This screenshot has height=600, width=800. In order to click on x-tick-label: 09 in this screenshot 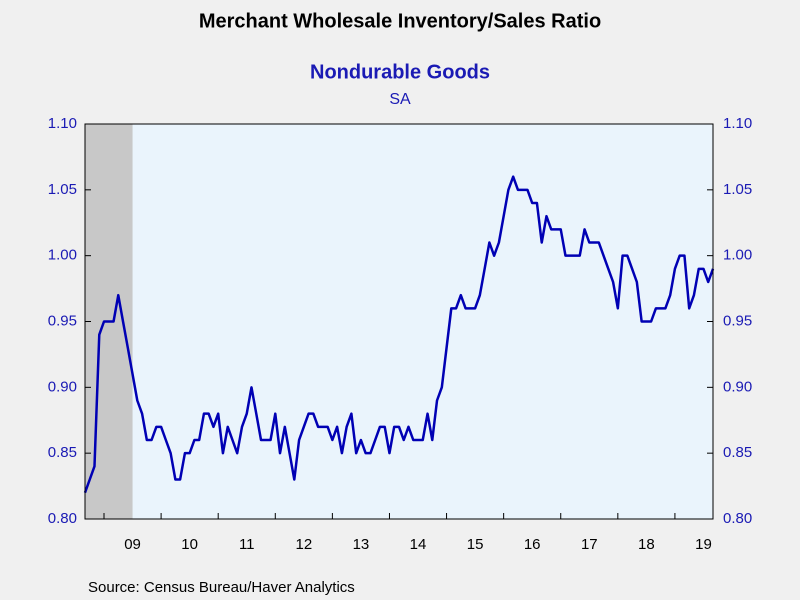, I will do `click(132, 544)`.